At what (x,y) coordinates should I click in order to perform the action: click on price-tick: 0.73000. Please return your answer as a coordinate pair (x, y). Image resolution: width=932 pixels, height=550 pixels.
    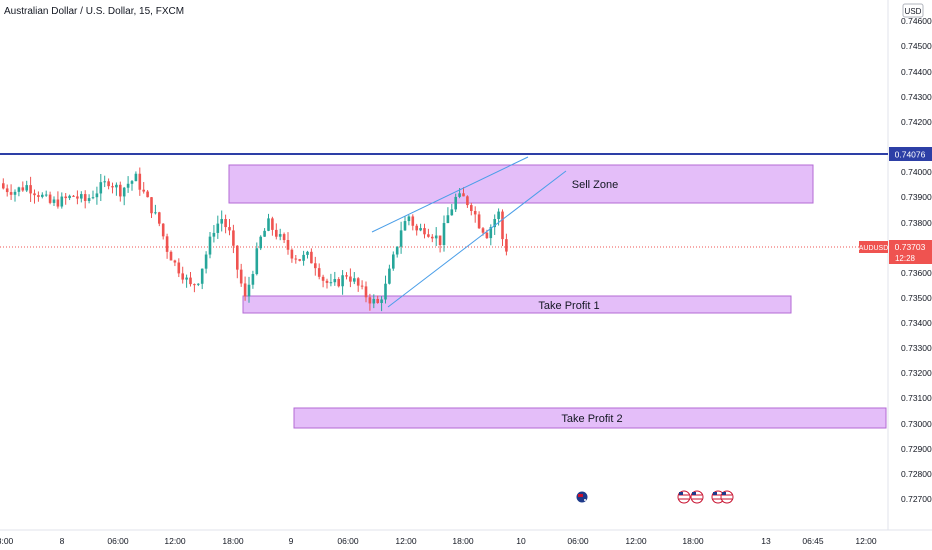
    Looking at the image, I should click on (916, 424).